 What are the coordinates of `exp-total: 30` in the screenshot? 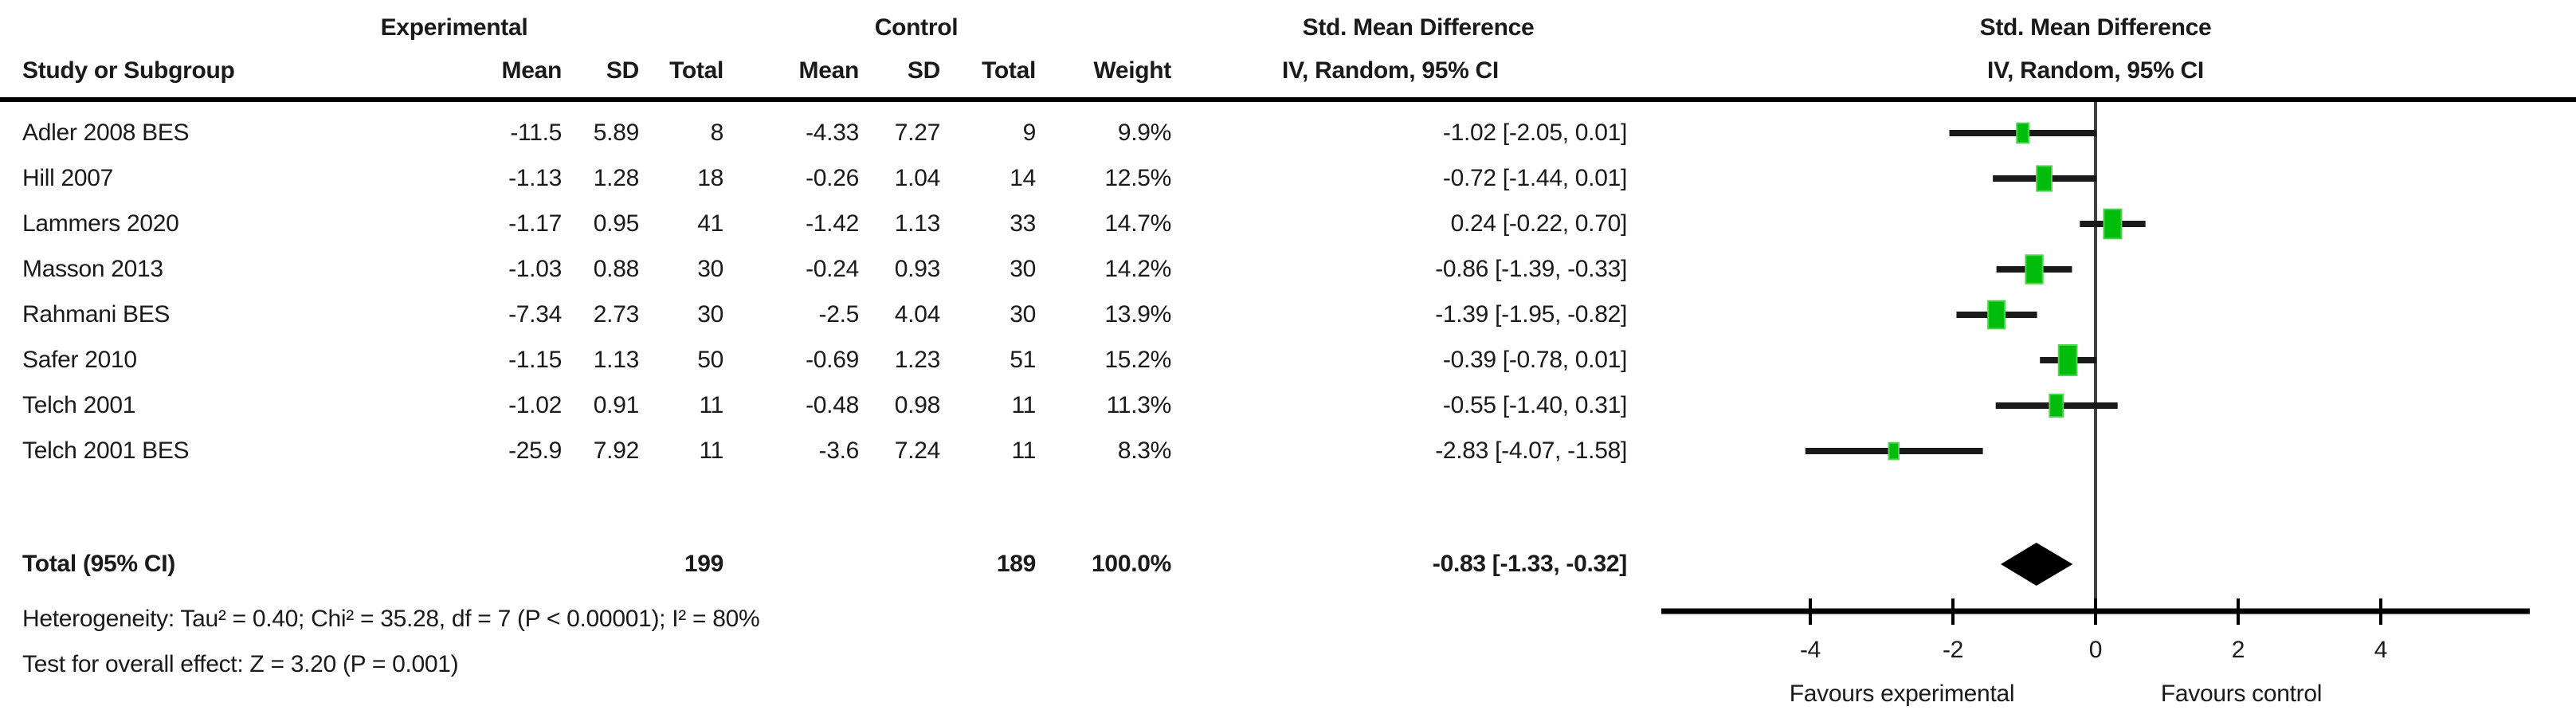 It's located at (710, 314).